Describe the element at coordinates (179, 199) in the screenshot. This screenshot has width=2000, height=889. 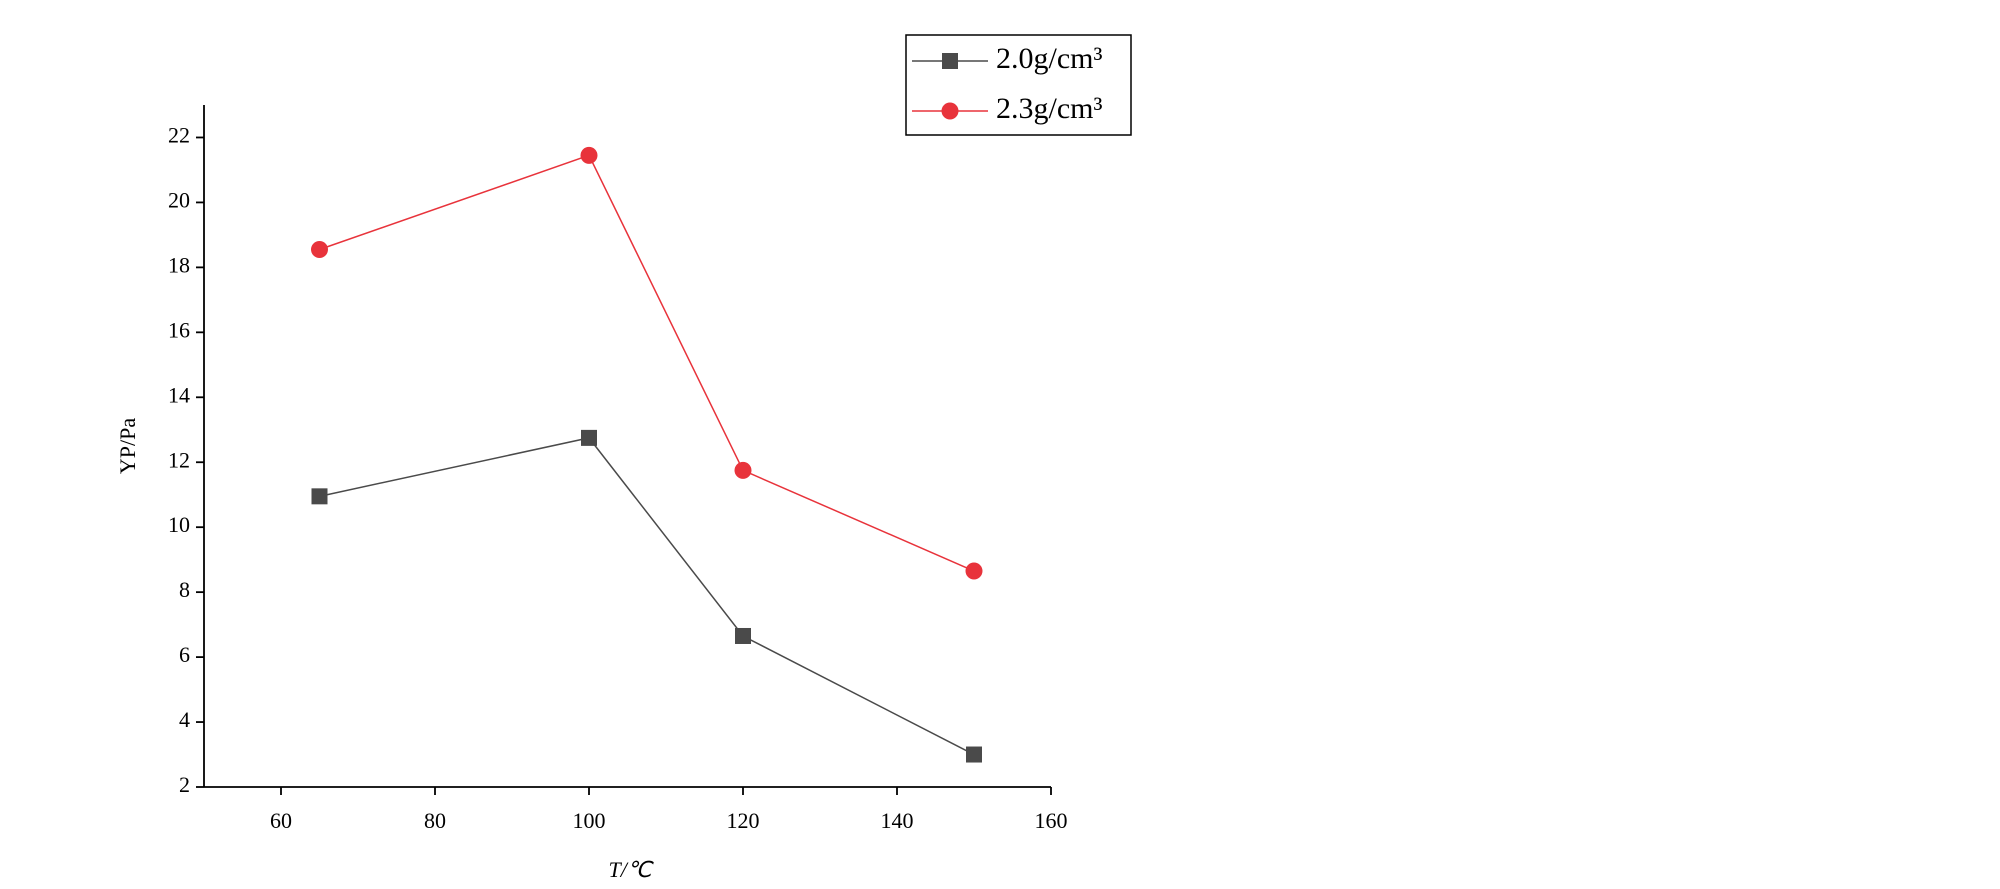
I see `y-tick-label: 20` at that location.